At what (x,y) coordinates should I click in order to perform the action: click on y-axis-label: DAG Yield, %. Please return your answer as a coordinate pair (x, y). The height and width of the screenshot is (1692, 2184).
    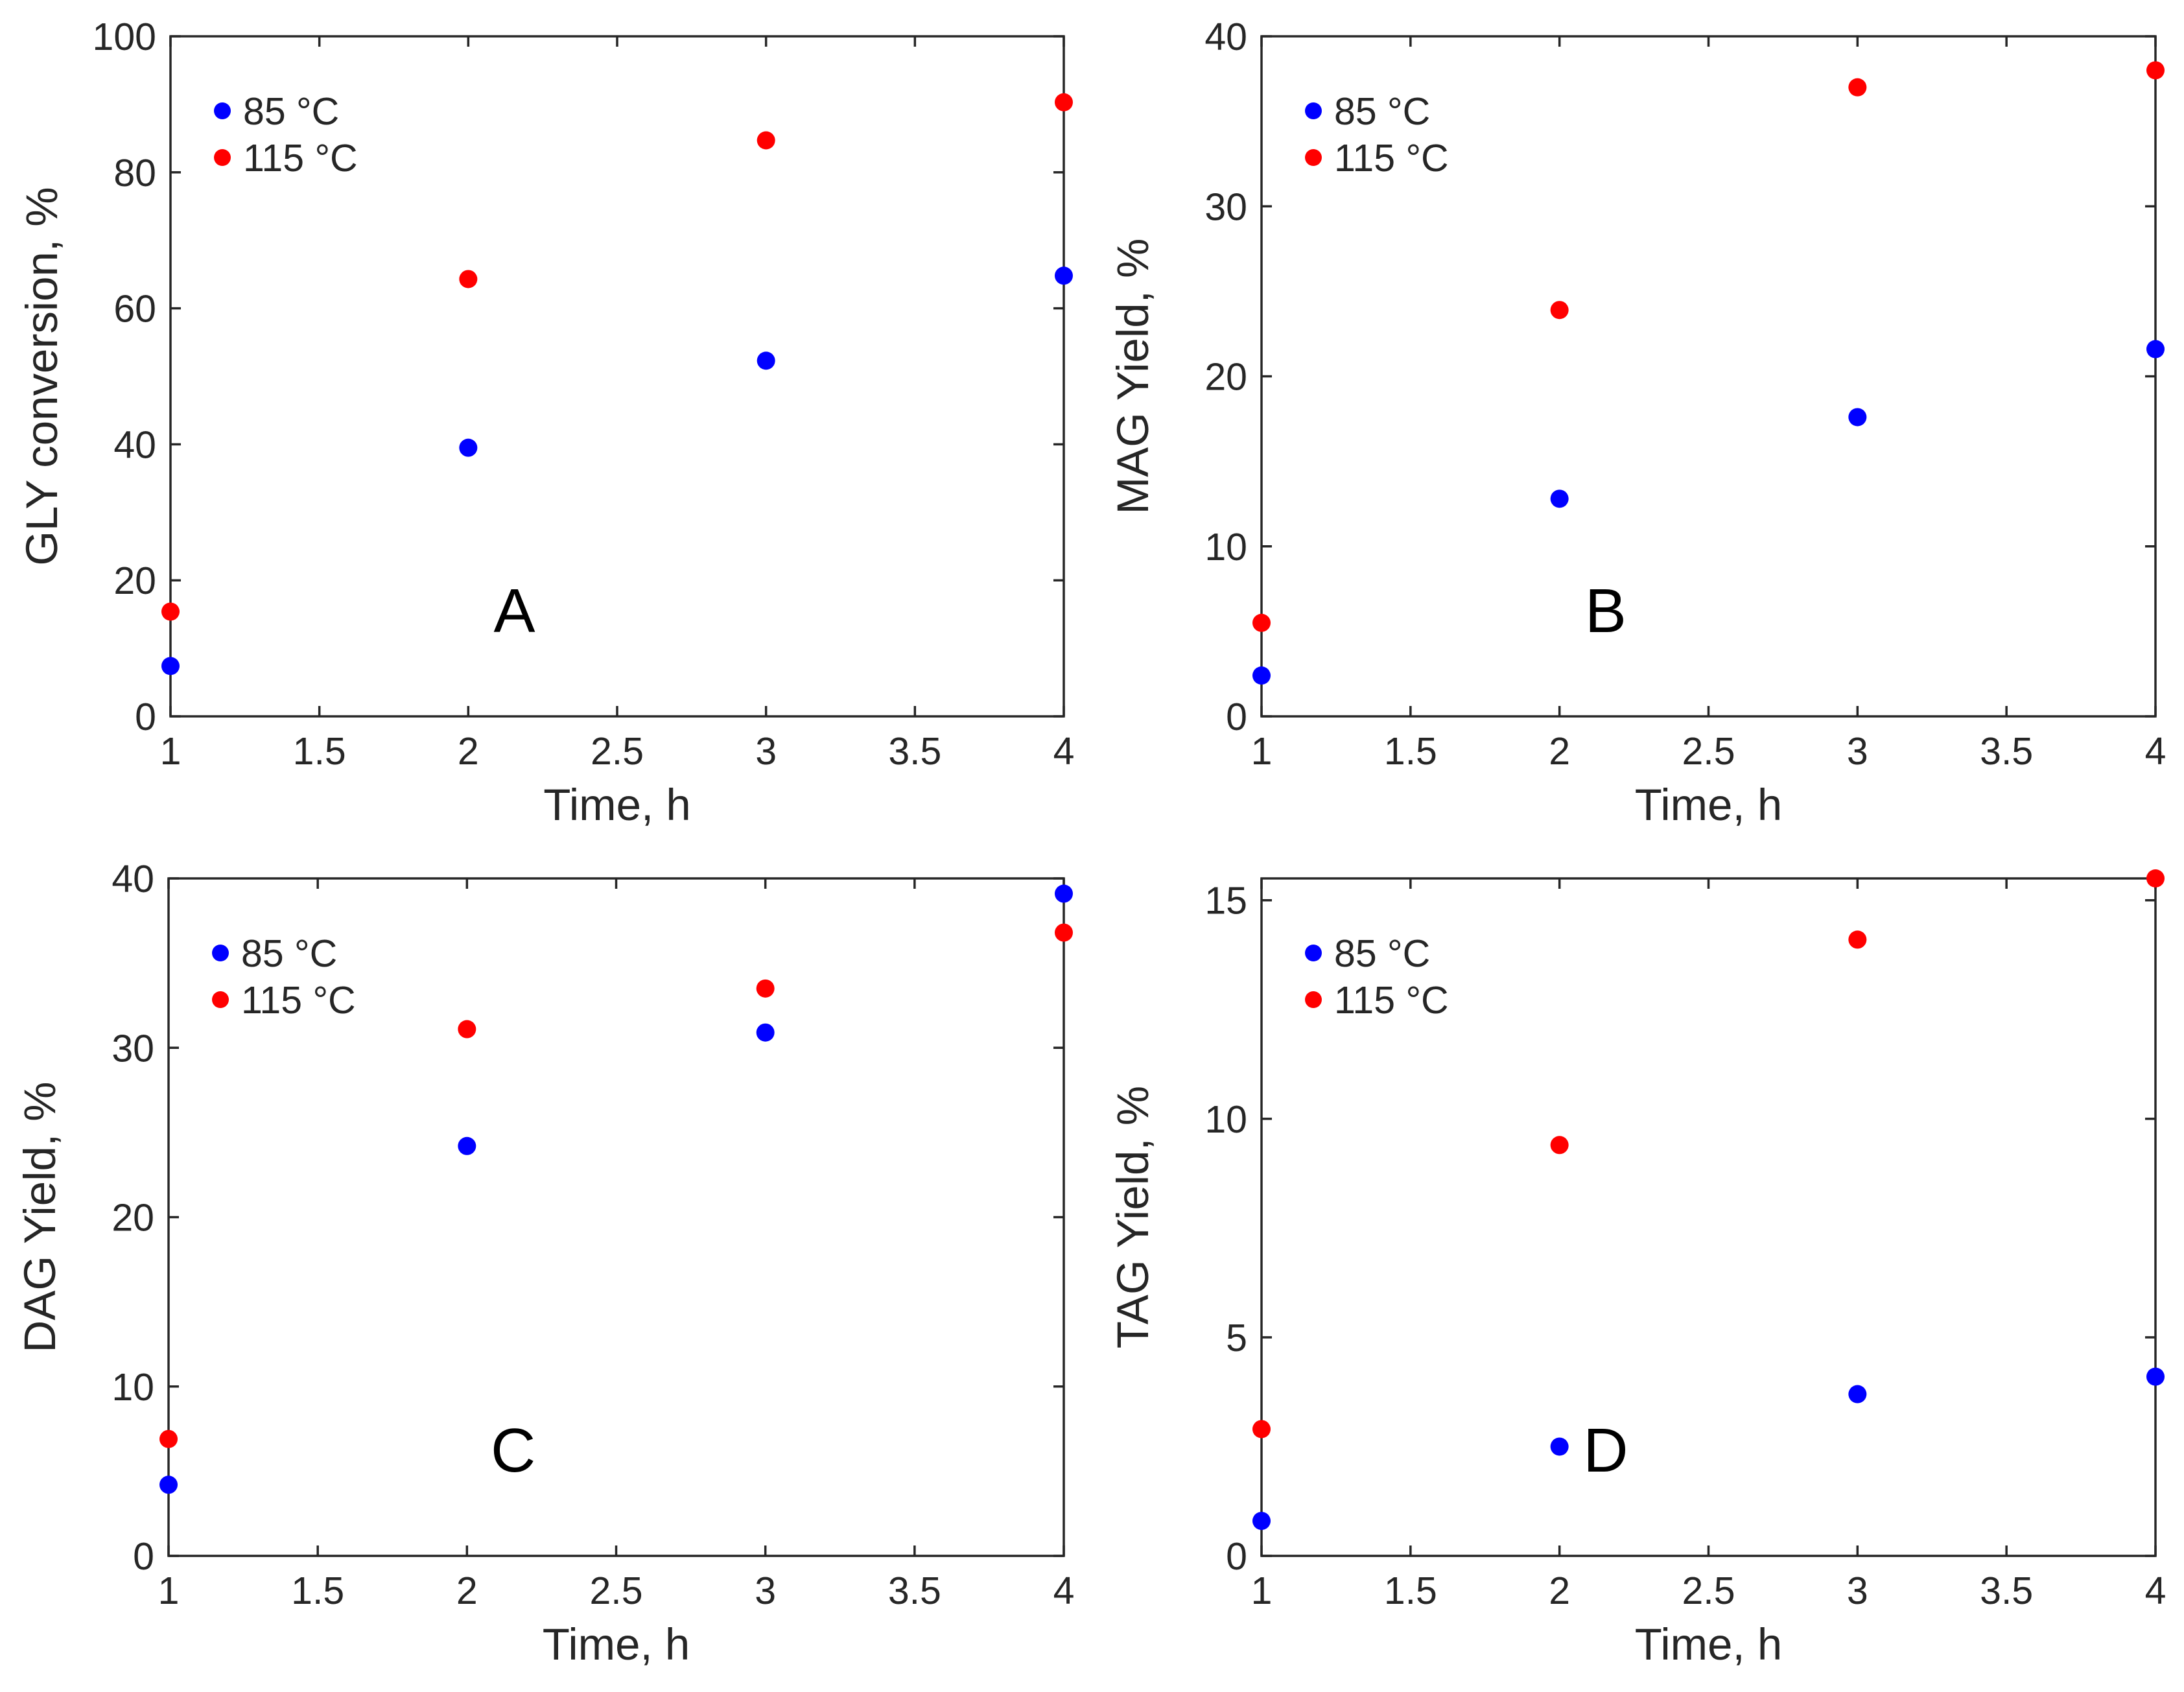
    Looking at the image, I should click on (40, 1216).